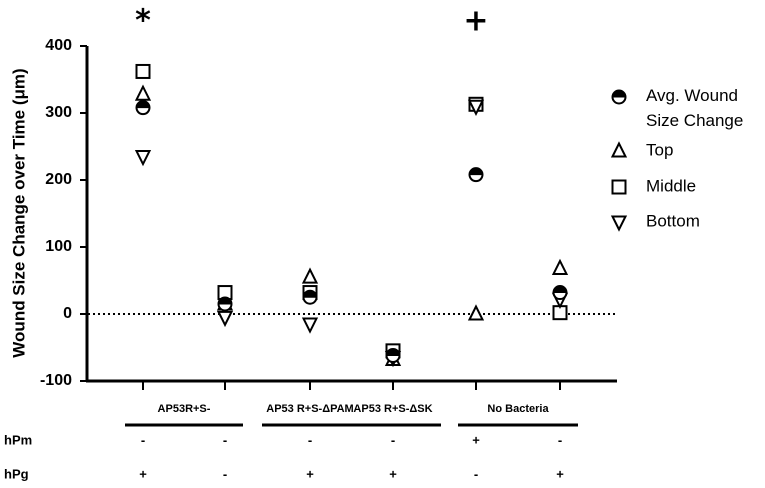 This screenshot has height=488, width=765. I want to click on legend-item: Middle, so click(653, 185).